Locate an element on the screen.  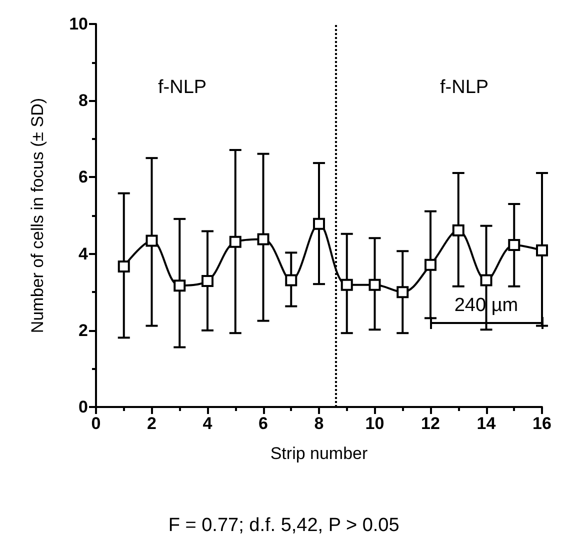
x-tick-label: 16 is located at coordinates (542, 423).